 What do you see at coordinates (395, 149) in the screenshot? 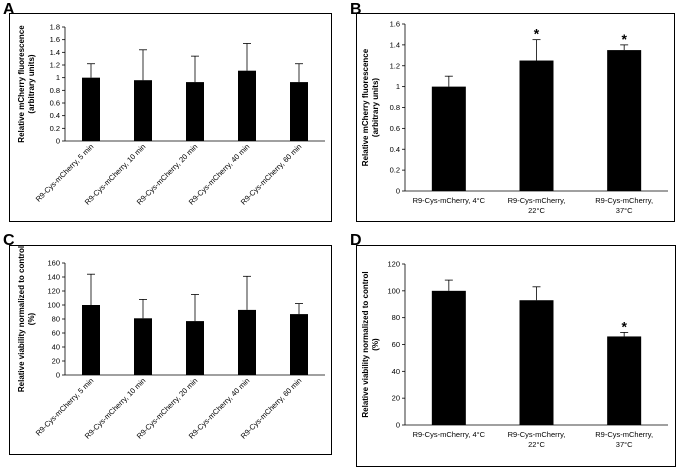
I see `y-tick-label-b: 0.4` at bounding box center [395, 149].